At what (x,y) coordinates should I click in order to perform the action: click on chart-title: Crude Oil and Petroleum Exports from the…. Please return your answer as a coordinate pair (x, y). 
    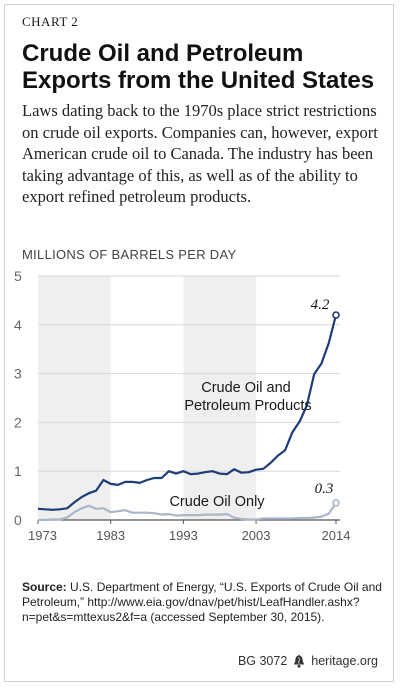
    Looking at the image, I should click on (198, 67).